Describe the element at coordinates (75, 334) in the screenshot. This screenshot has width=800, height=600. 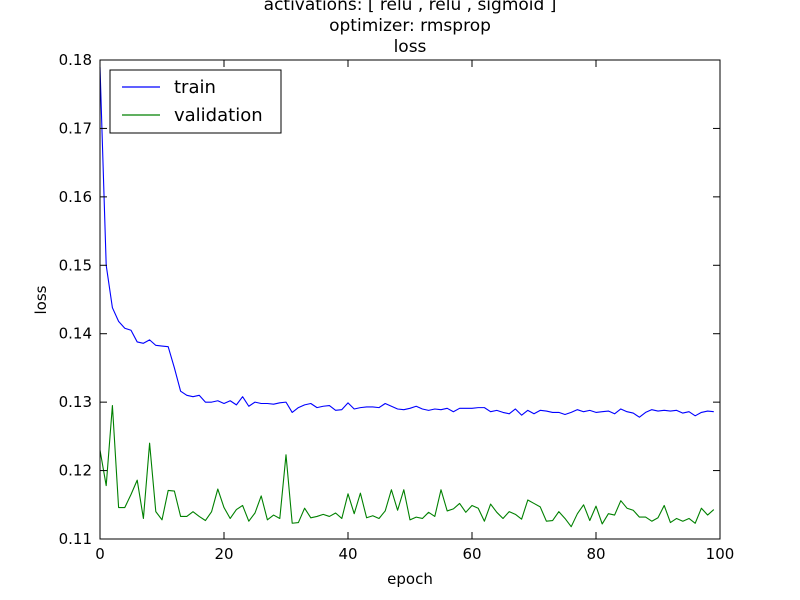
I see `y-tick-label: 0.14` at that location.